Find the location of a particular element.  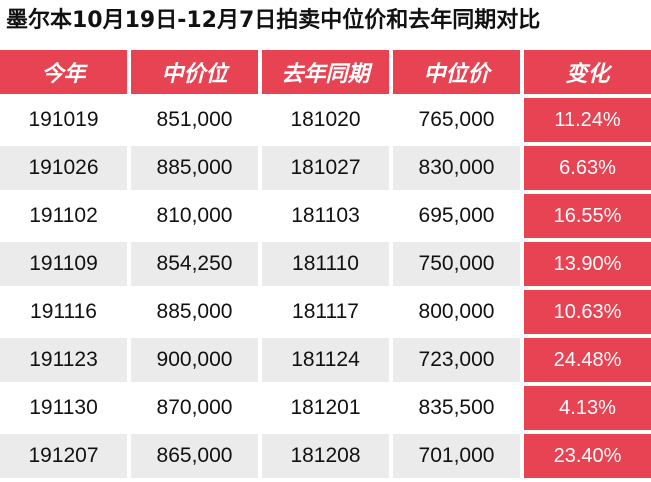

table-row: 191026 885,000 181027 830,000 6.63% is located at coordinates (325, 168).